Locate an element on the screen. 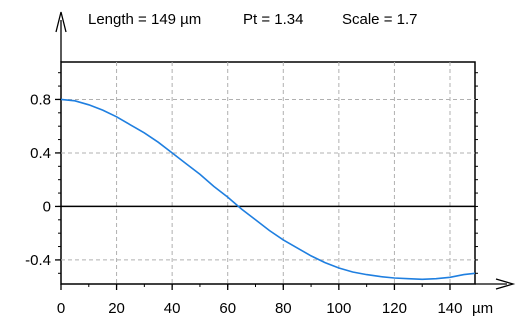 Image resolution: width=517 pixels, height=324 pixels. y-tick-label: 0.4 is located at coordinates (40, 153).